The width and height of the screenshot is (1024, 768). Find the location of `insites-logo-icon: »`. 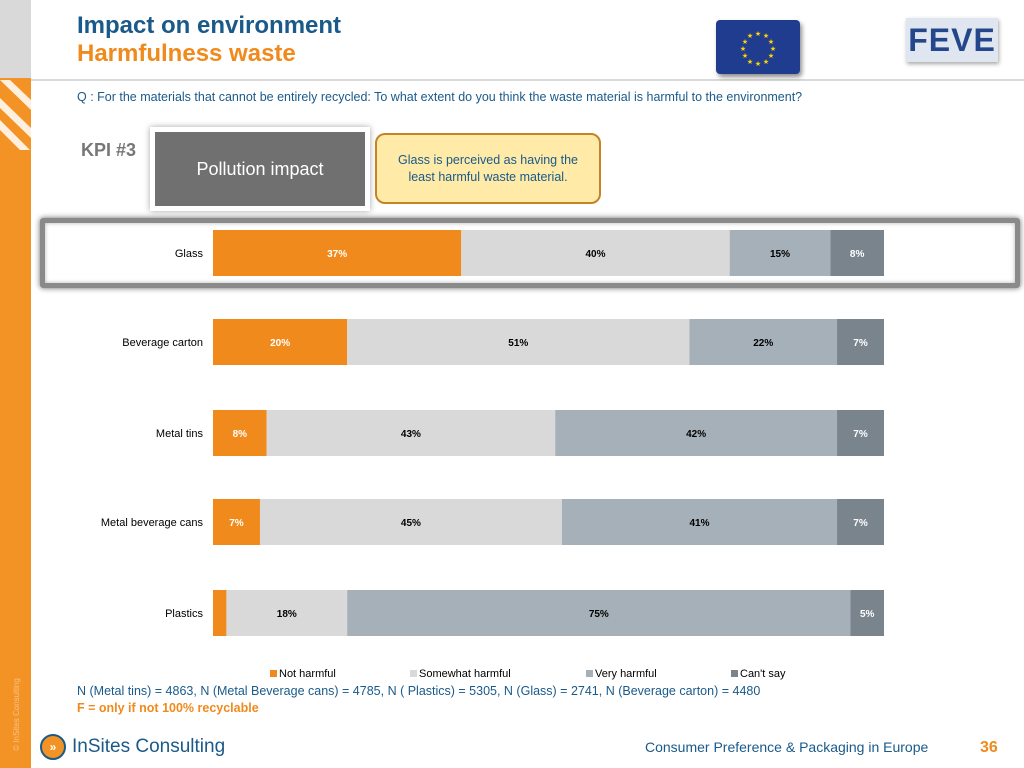

insites-logo-icon: » is located at coordinates (53, 747).